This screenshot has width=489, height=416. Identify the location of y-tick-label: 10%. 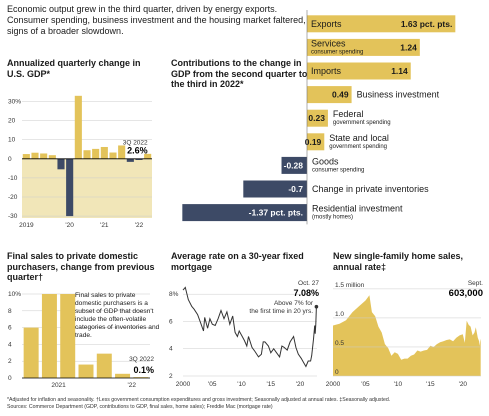
(14, 294).